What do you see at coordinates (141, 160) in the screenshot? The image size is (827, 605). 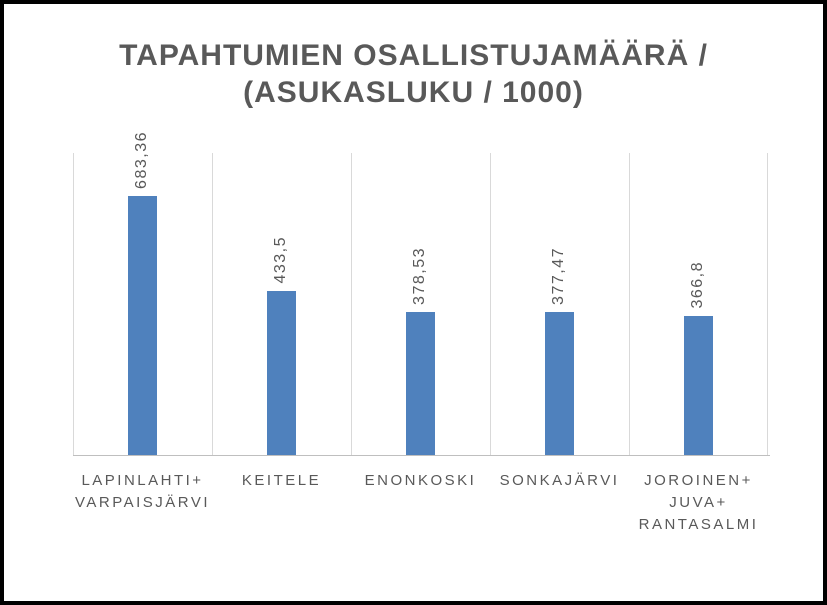 I see `value-label-0: 683,36` at bounding box center [141, 160].